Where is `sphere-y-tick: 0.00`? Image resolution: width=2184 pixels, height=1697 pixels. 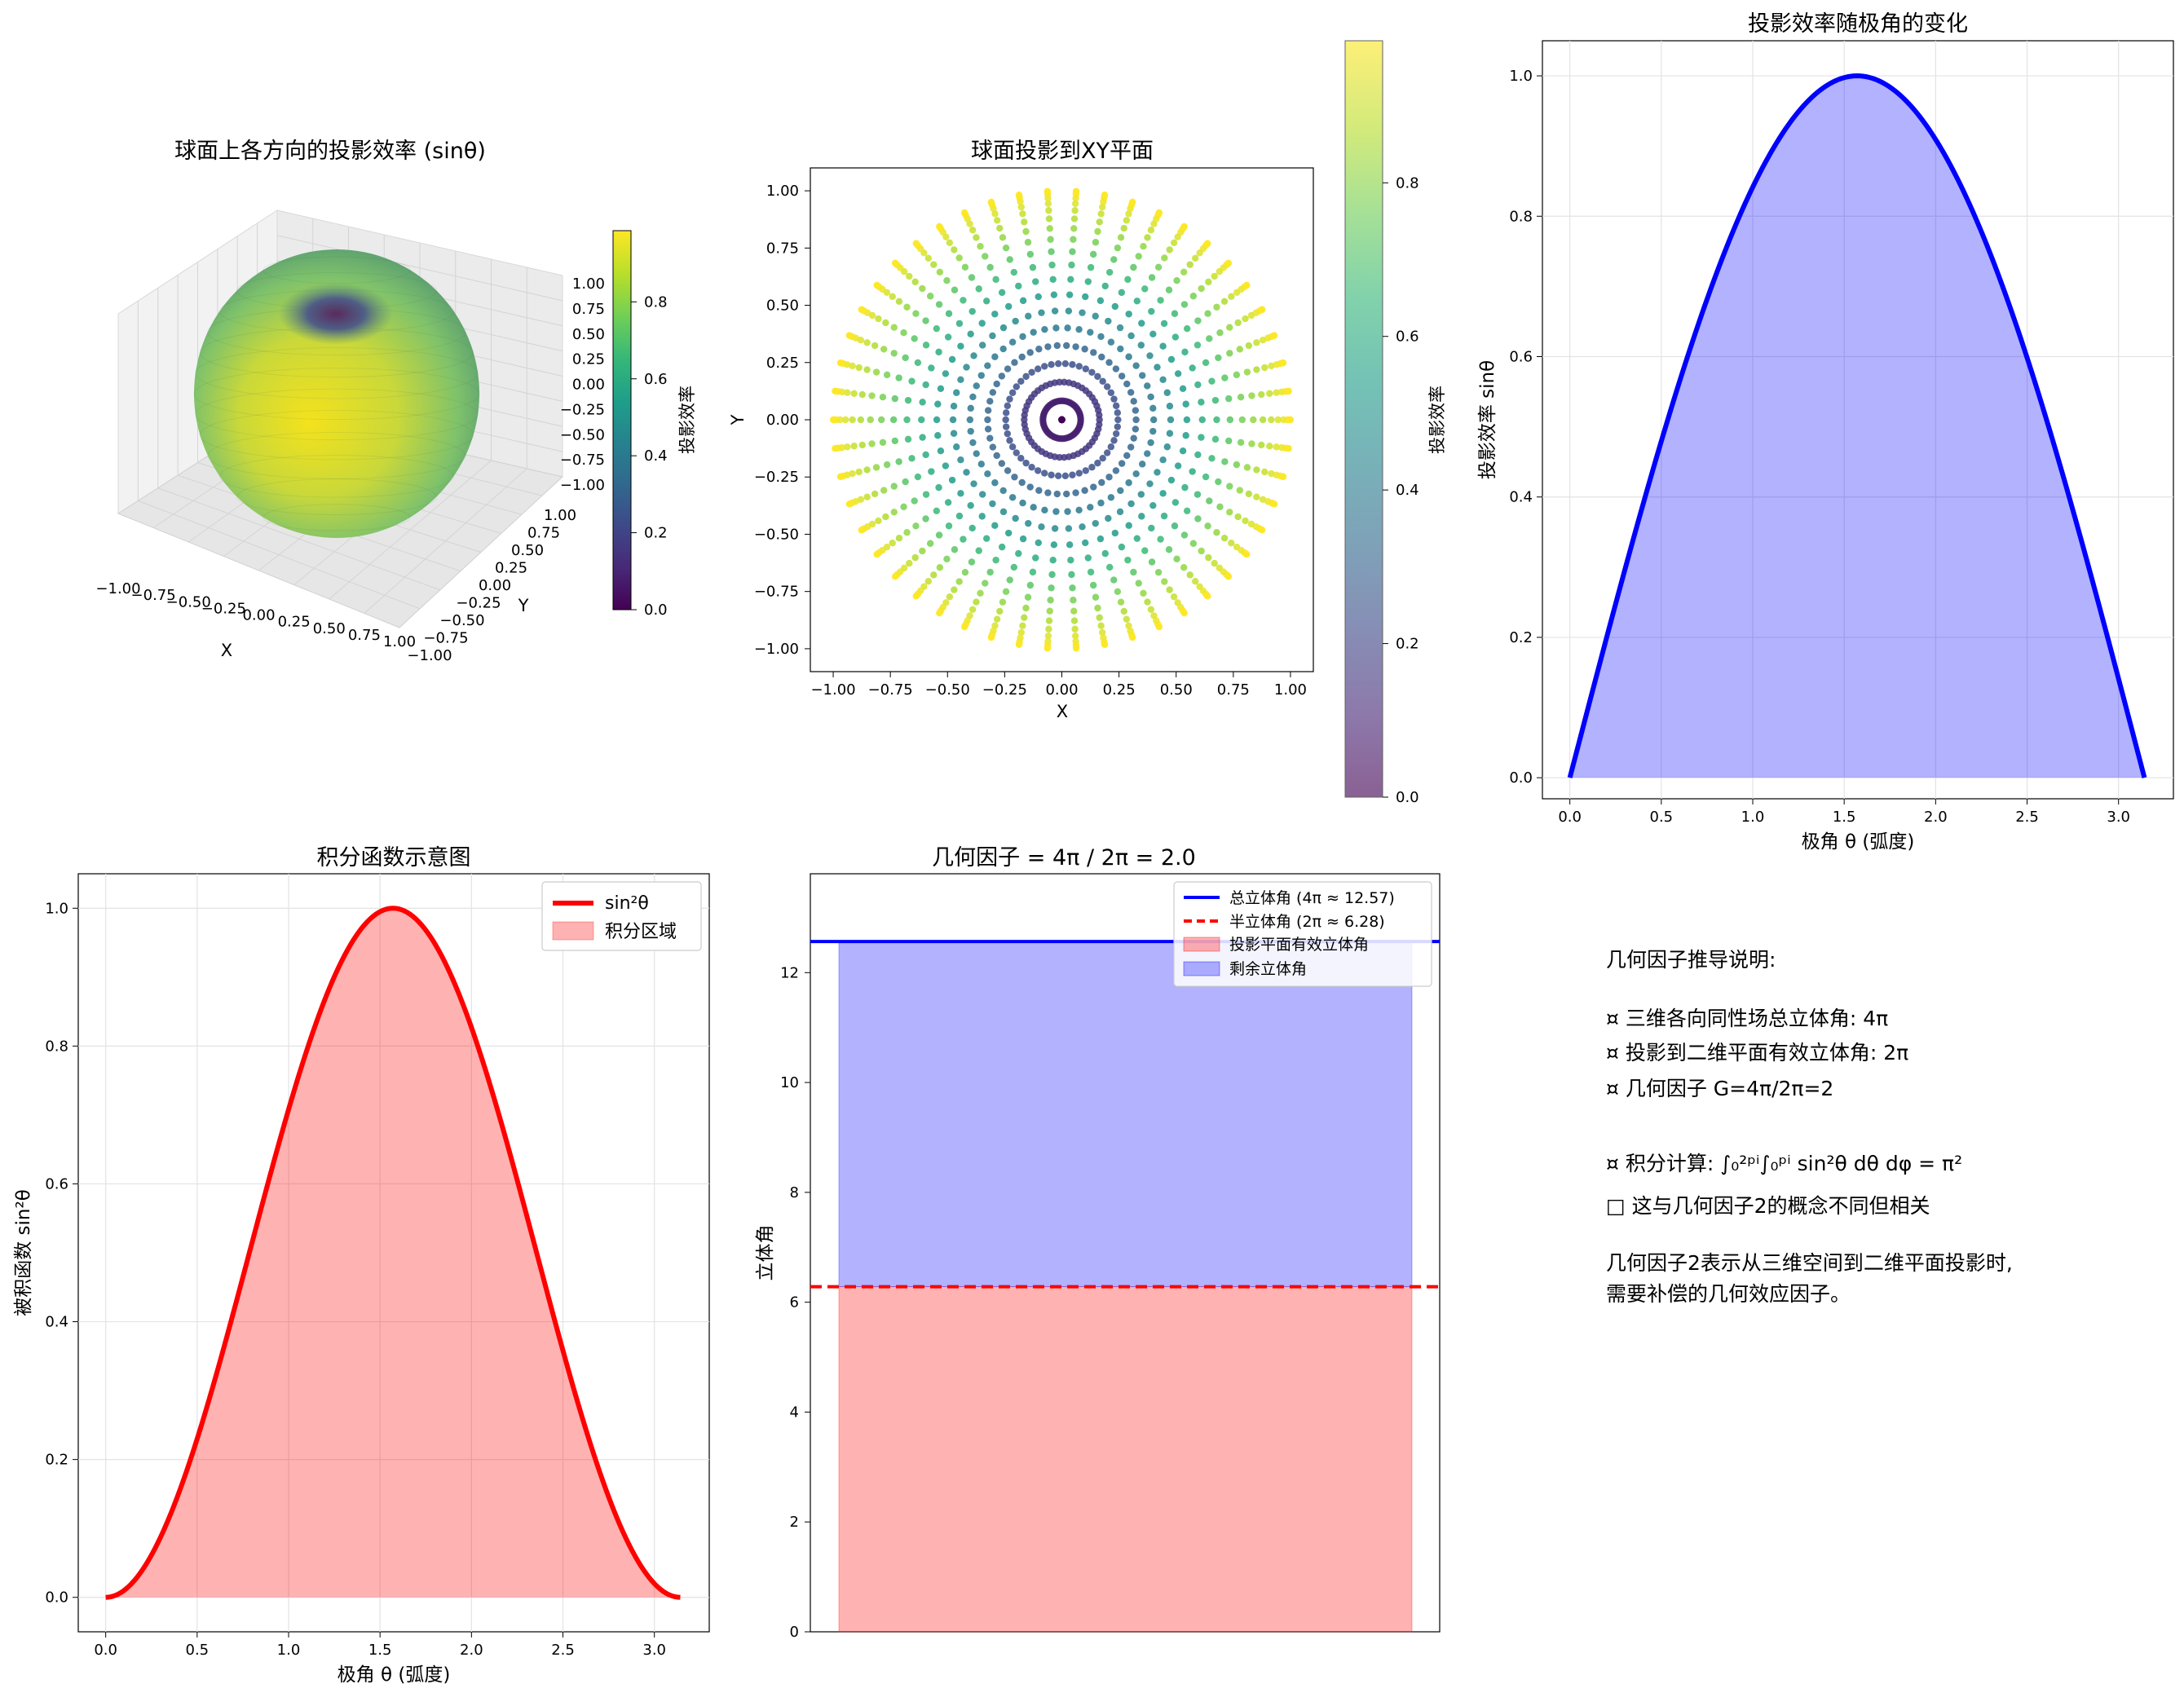 sphere-y-tick: 0.00 is located at coordinates (495, 585).